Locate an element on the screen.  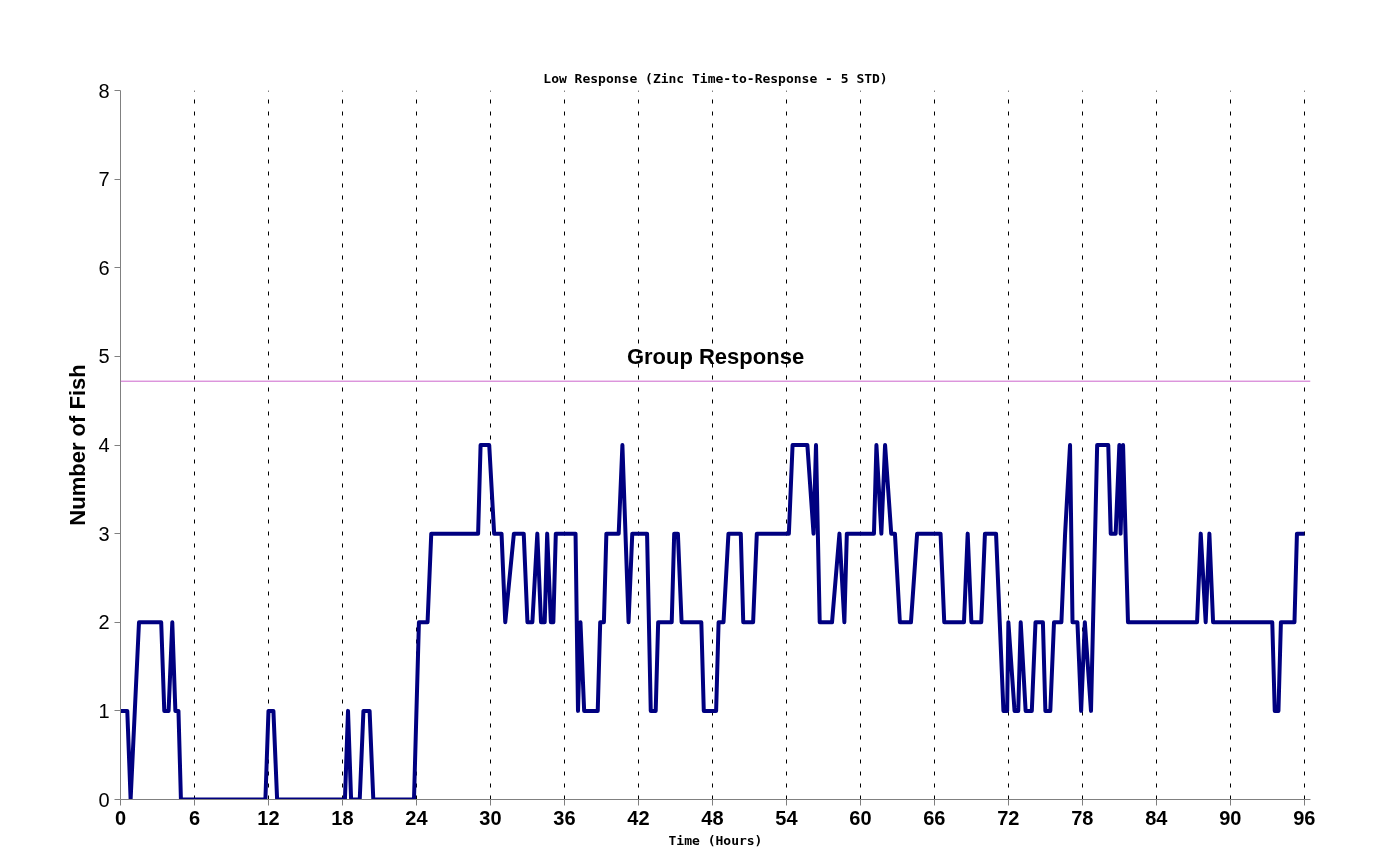
y-tick-label: 8 is located at coordinates (104, 90).